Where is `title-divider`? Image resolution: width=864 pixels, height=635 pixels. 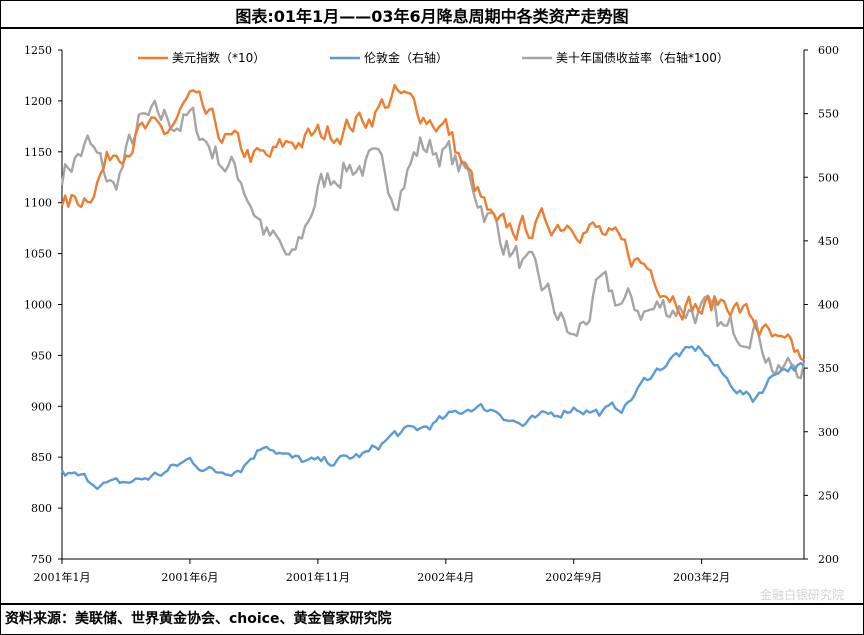
title-divider is located at coordinates (432, 28).